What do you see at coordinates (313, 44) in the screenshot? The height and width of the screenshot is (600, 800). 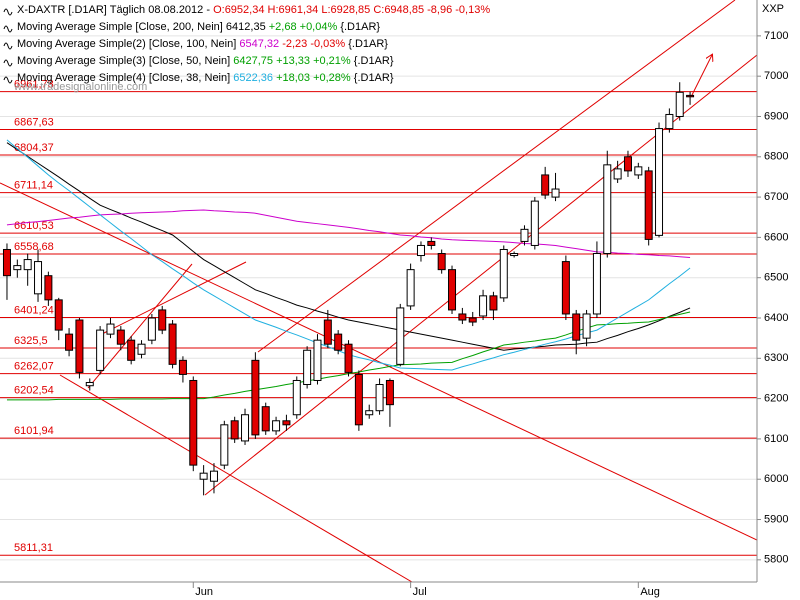 I see `legend-change: -2,23 -0,03%` at bounding box center [313, 44].